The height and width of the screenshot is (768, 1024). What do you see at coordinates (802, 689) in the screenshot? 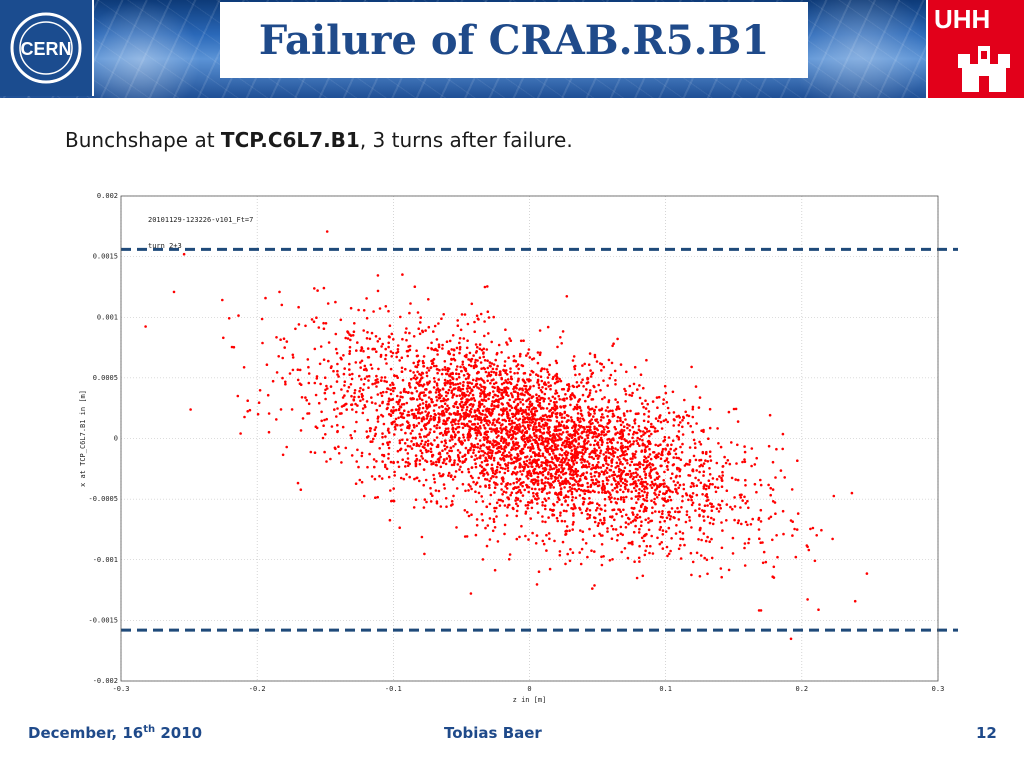
I see `x-tick-label: 0.2` at bounding box center [802, 689].